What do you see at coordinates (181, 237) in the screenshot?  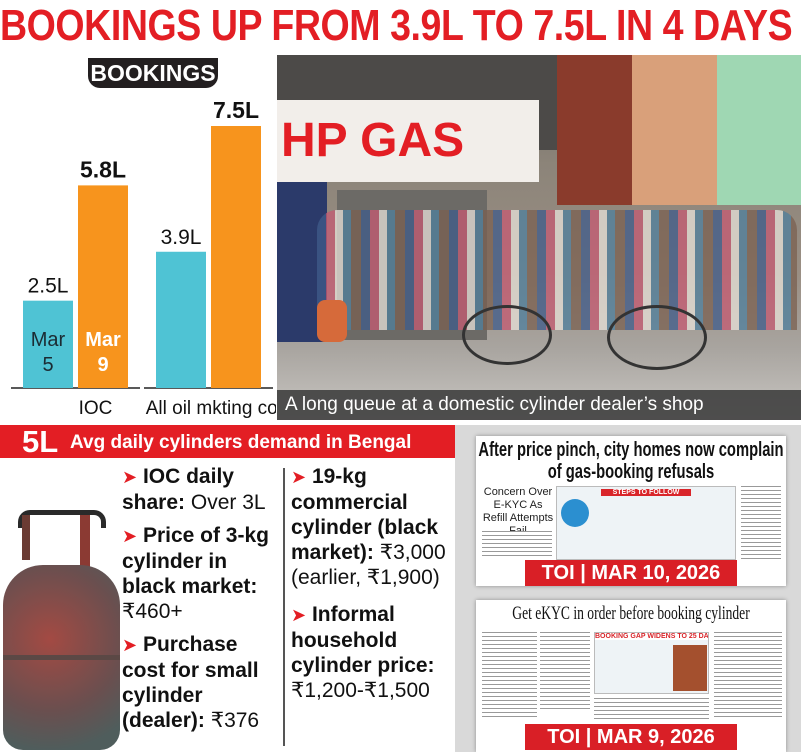 I see `bar-value-label: 3.9L` at bounding box center [181, 237].